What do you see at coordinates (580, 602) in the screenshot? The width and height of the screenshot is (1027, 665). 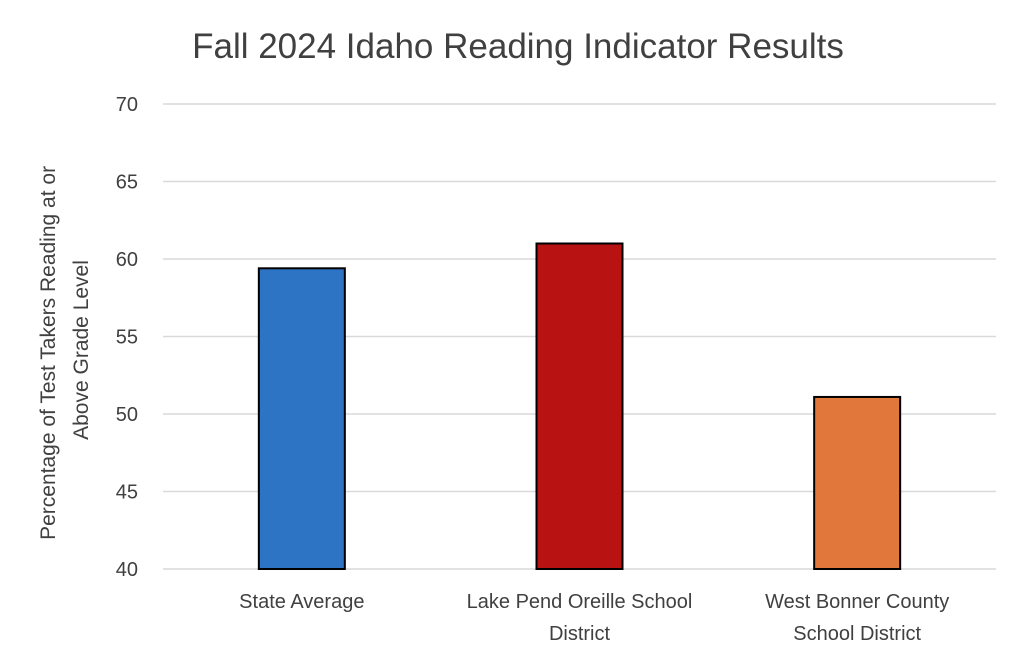 I see `x-tick-label-line: Lake Pend Oreille School` at bounding box center [580, 602].